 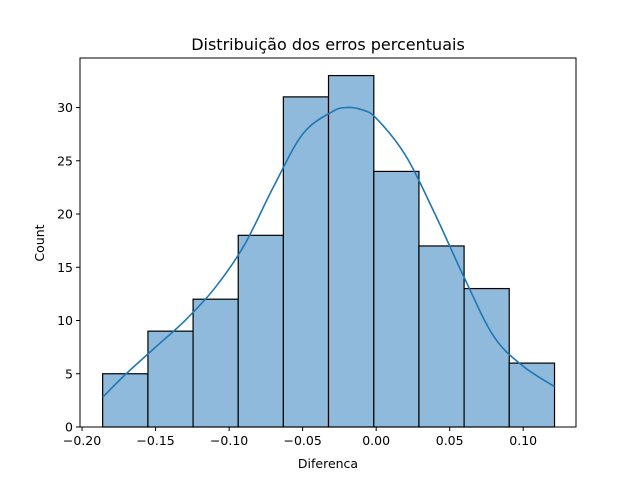 I want to click on x-ticks: −0.20 −0.15 −0.10 −0.05 0.00 0.05 0.10, so click(x=300, y=437).